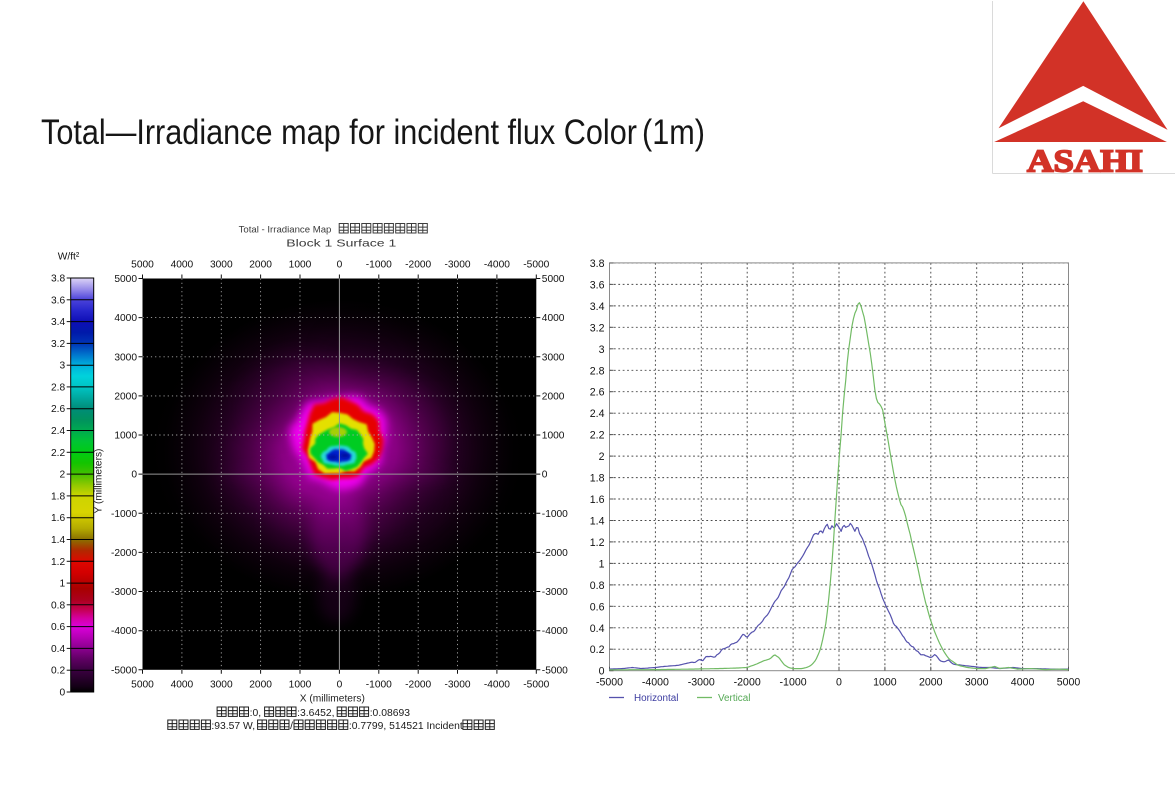 Image resolution: width=1175 pixels, height=803 pixels. What do you see at coordinates (233, 726) in the screenshot?
I see `svg-text: :93.57 W,` at bounding box center [233, 726].